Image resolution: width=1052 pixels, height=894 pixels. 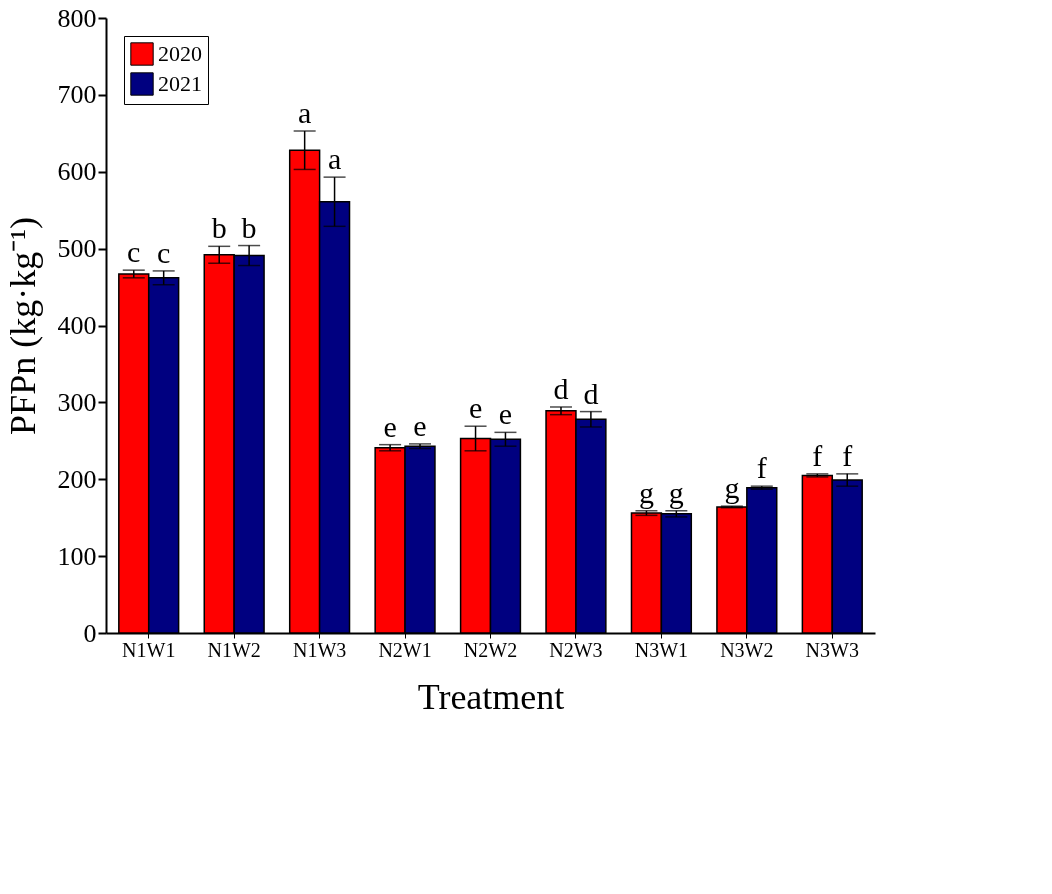 What do you see at coordinates (77, 479) in the screenshot?
I see `y-tick-label: 200` at bounding box center [77, 479].